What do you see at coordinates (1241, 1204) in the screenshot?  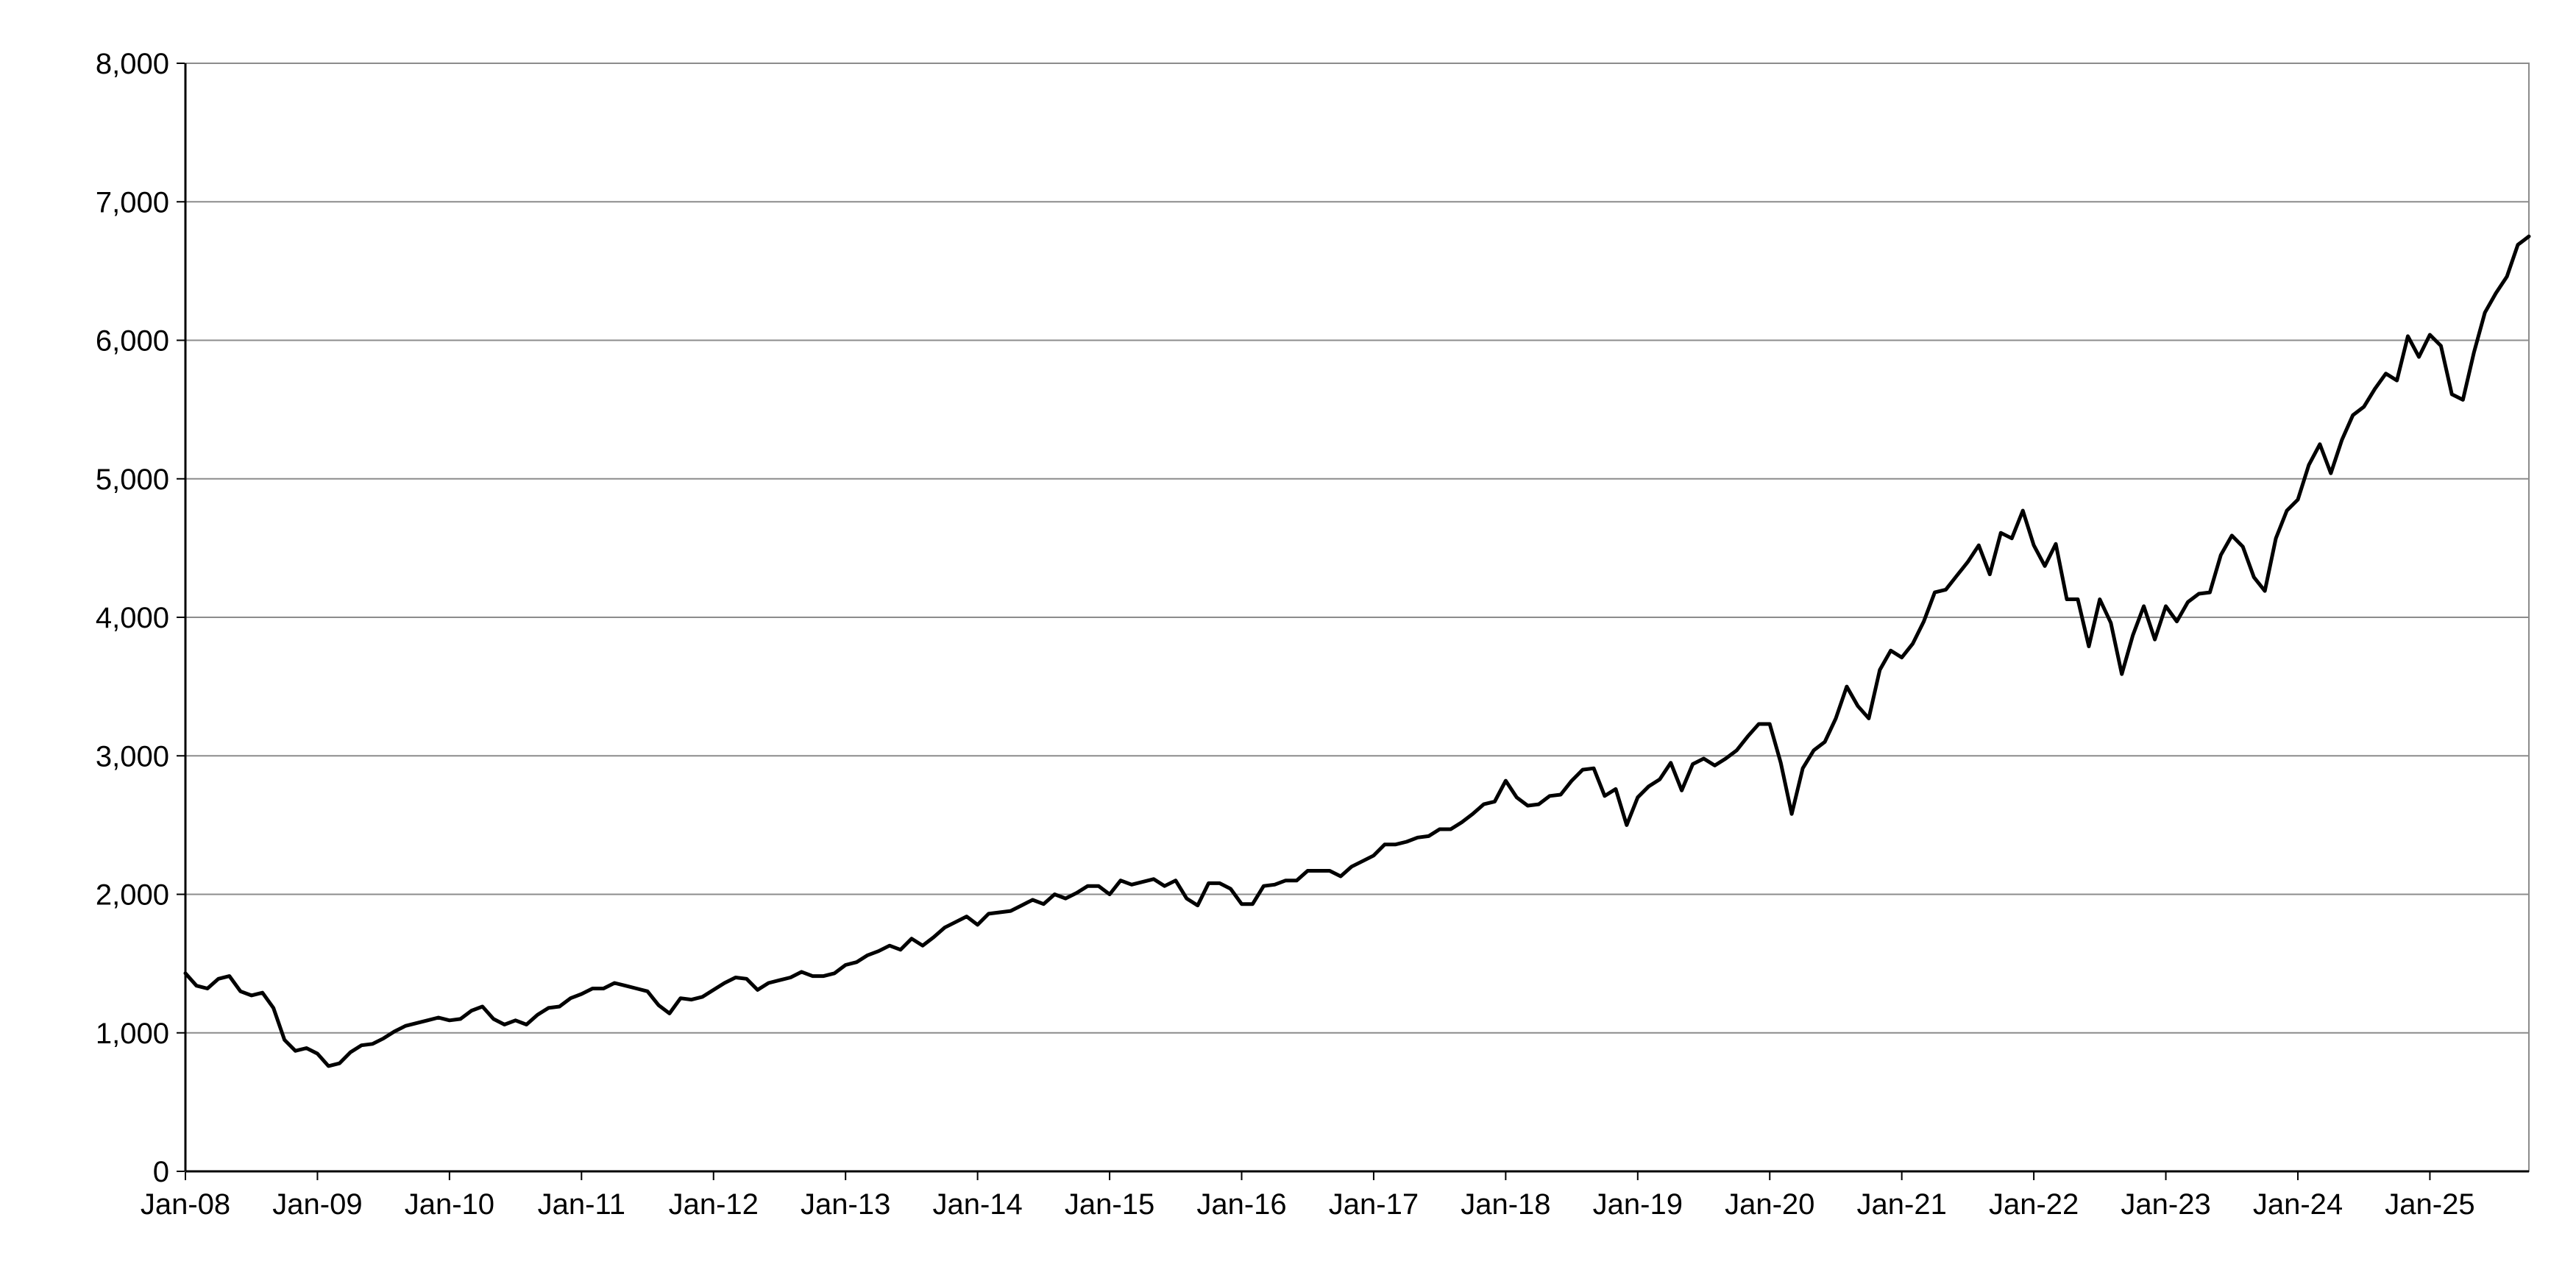 I see `x-tick-label: Jan-16` at bounding box center [1241, 1204].